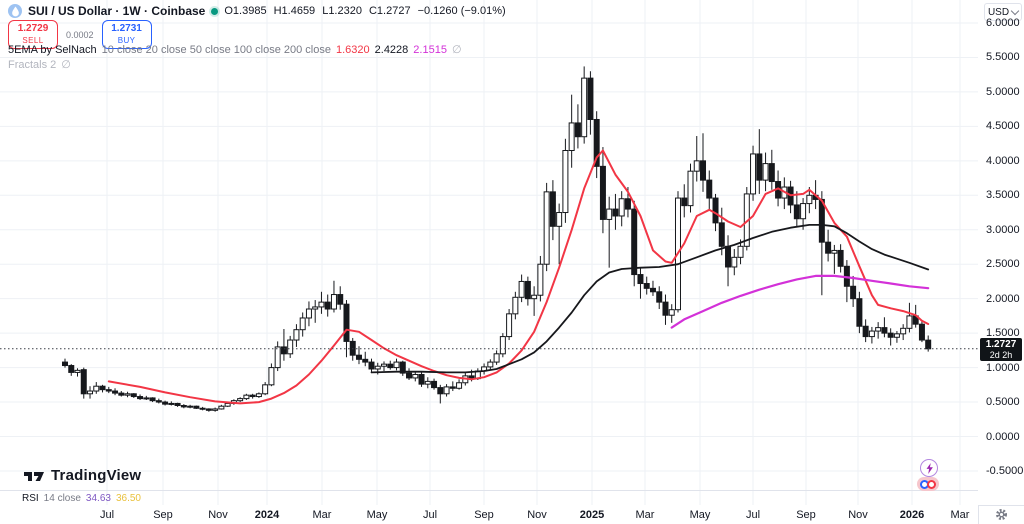 Image resolution: width=1024 pixels, height=524 pixels. I want to click on change-value: −0.1260 (−9.01%), so click(461, 11).